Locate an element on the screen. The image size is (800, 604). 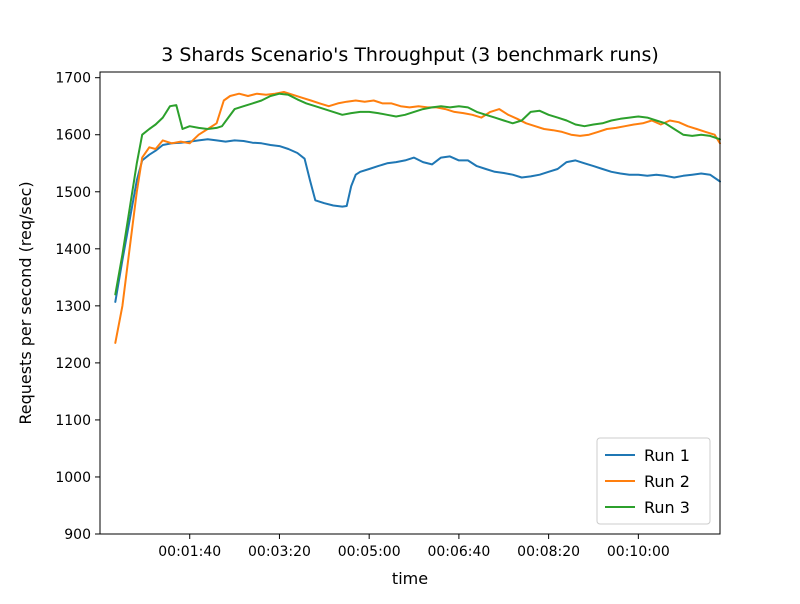
y-tick-label: 1500 is located at coordinates (73, 193).